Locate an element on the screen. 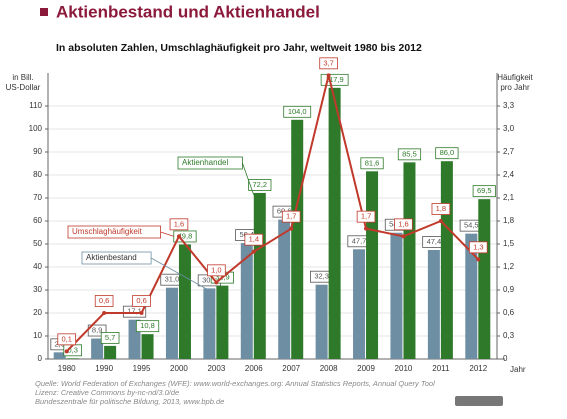  y2-tick-label: 3,0 is located at coordinates (509, 128).